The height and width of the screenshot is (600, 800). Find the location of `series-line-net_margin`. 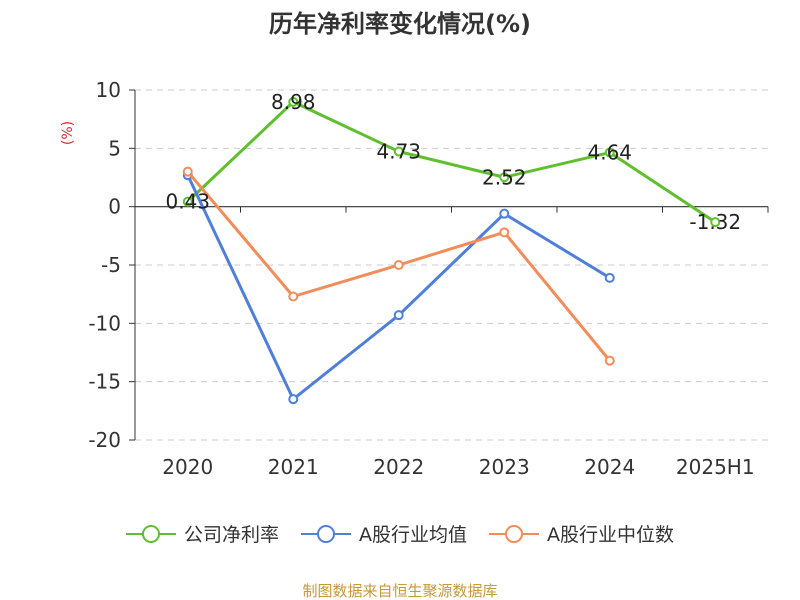

series-line-net_margin is located at coordinates (451, 162).